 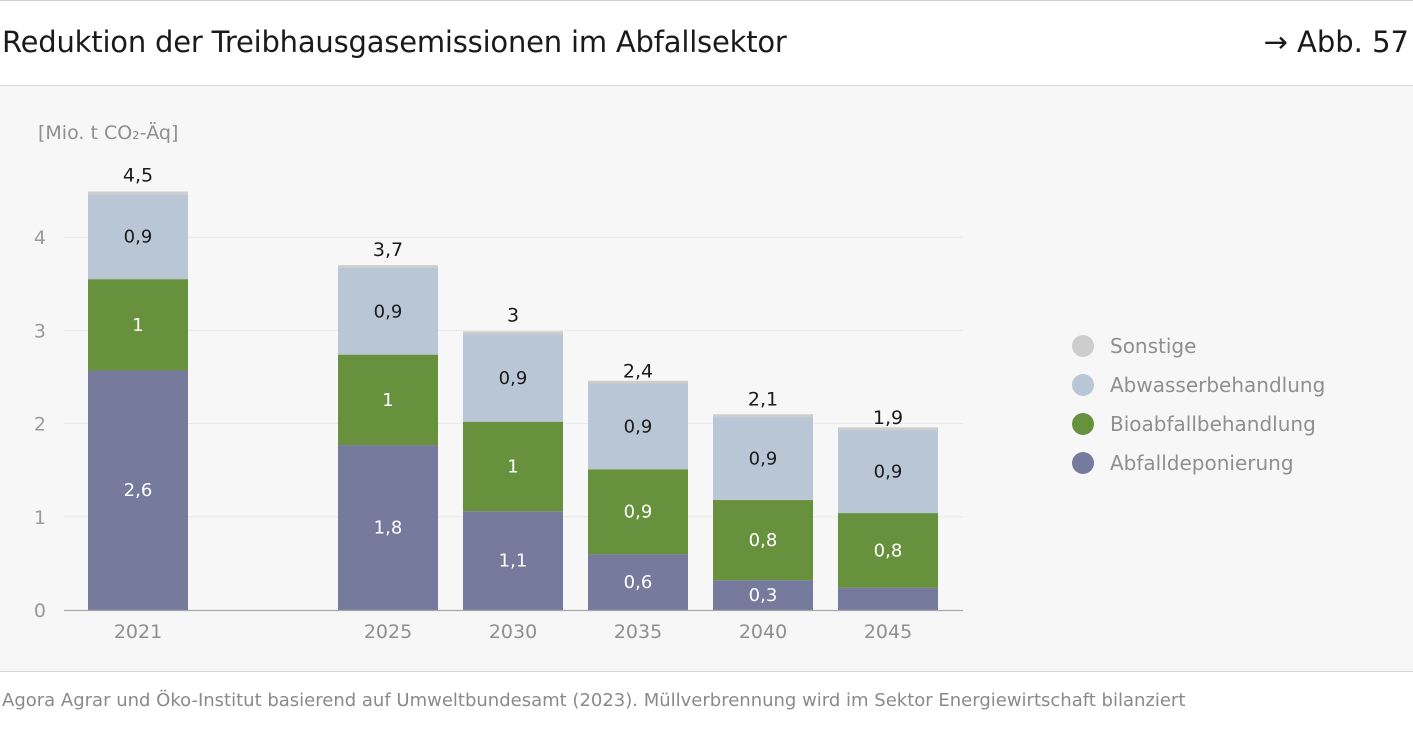 What do you see at coordinates (1336, 42) in the screenshot?
I see `figure-reference-link: → Abb. 57` at bounding box center [1336, 42].